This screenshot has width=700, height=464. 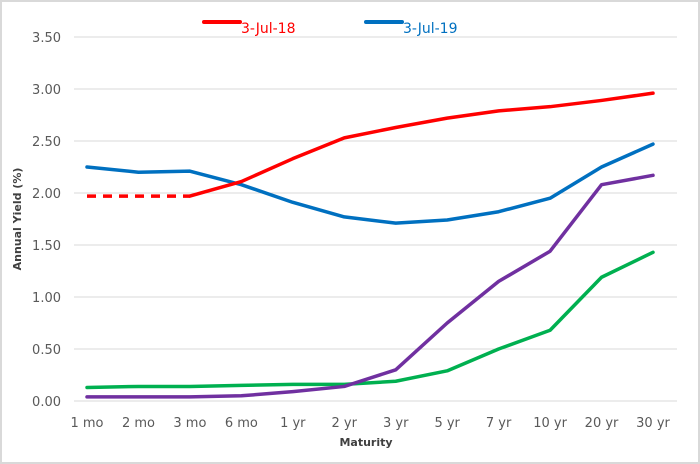 What do you see at coordinates (499, 423) in the screenshot?
I see `x-tick-label: 7 yr` at bounding box center [499, 423].